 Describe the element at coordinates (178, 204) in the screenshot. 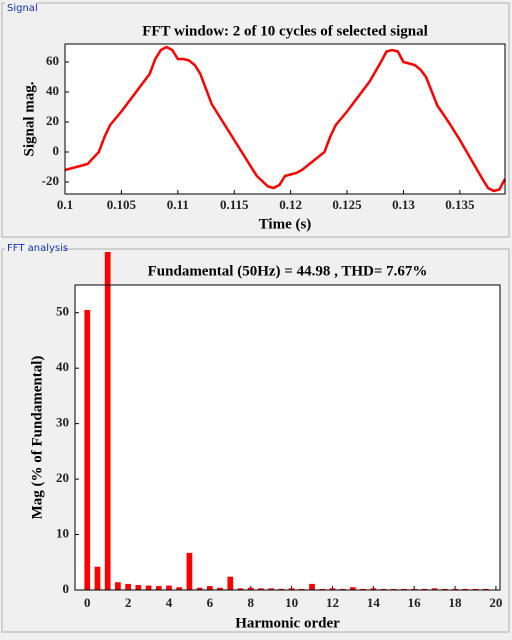

I see `x-tick-label: 0.11` at that location.